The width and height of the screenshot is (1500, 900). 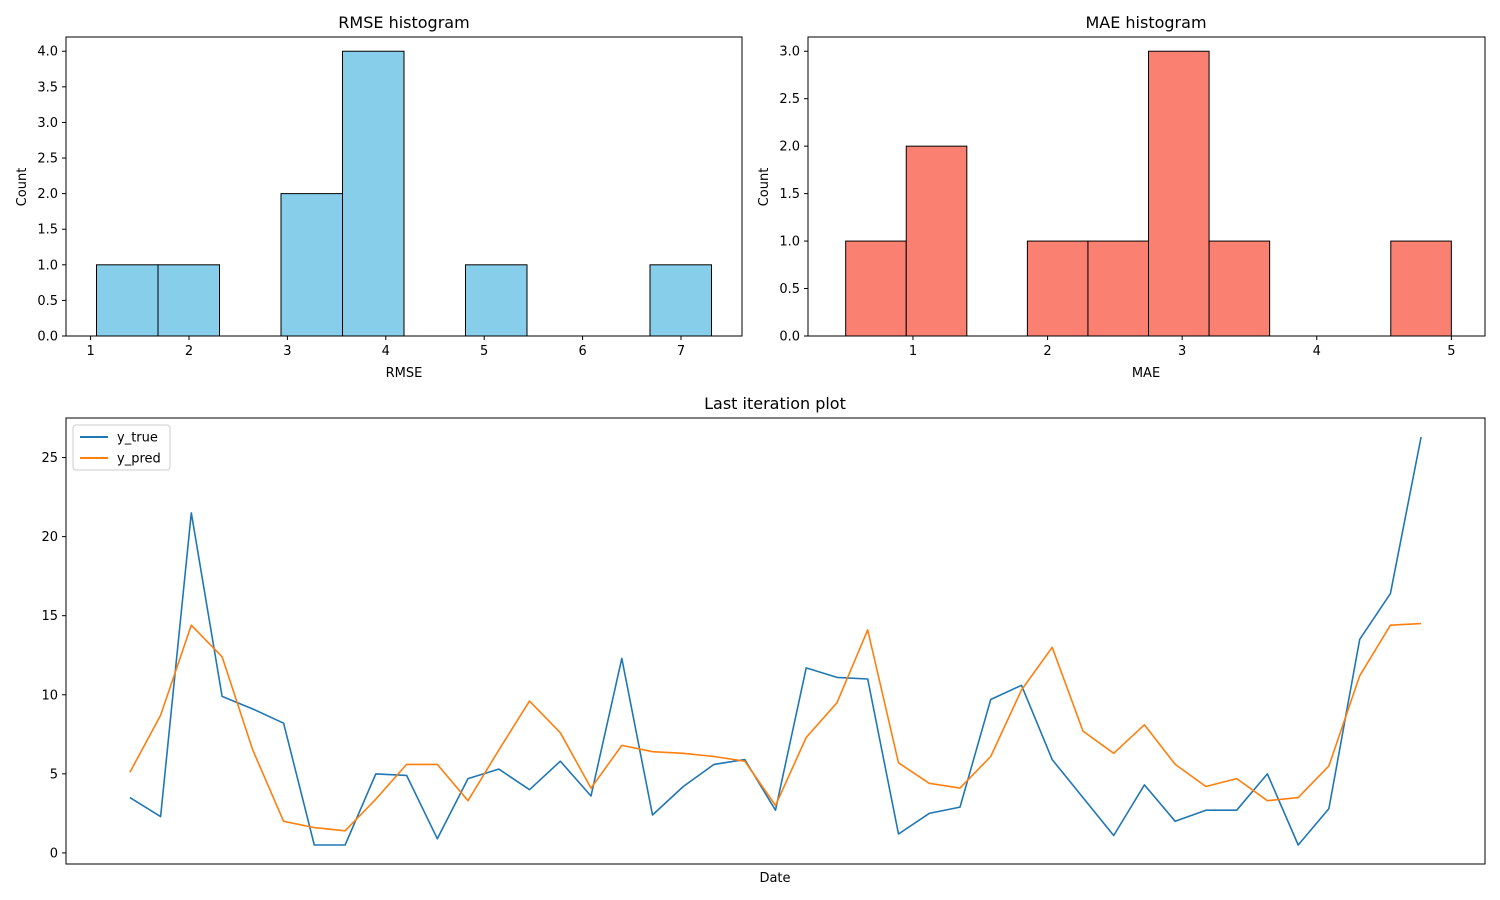 What do you see at coordinates (1317, 351) in the screenshot?
I see `mae-x-tick-label-3: 4` at bounding box center [1317, 351].